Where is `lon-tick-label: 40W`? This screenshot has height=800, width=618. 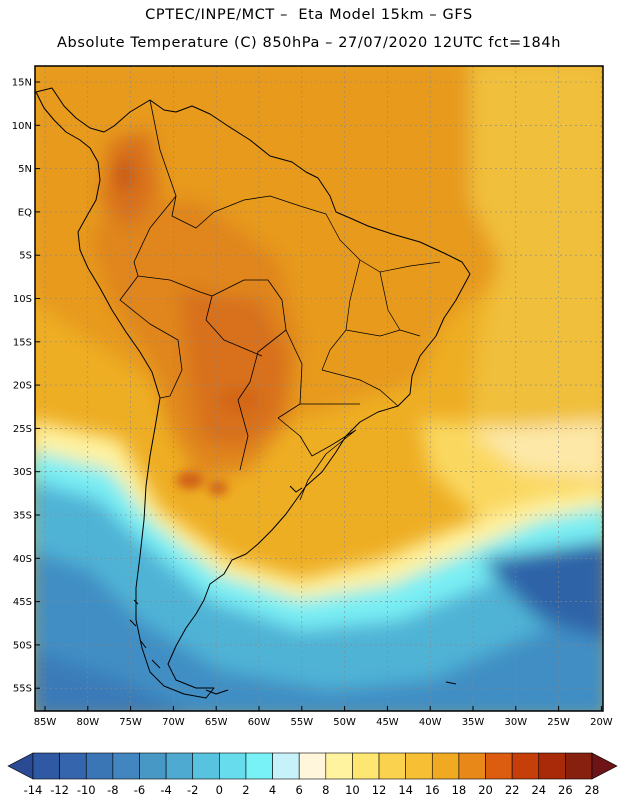 lon-tick-label: 40W is located at coordinates (430, 722).